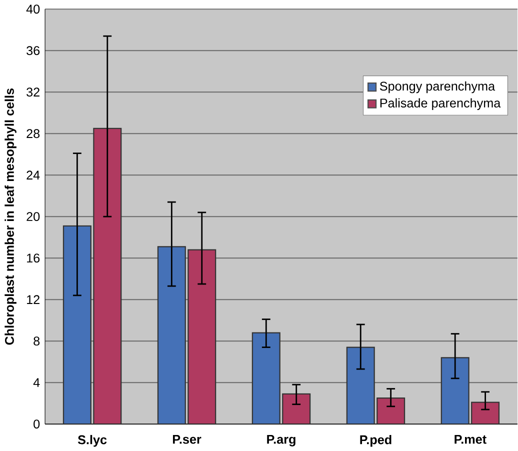 The height and width of the screenshot is (451, 518). I want to click on legend-label: Palisade parenchyma, so click(440, 104).